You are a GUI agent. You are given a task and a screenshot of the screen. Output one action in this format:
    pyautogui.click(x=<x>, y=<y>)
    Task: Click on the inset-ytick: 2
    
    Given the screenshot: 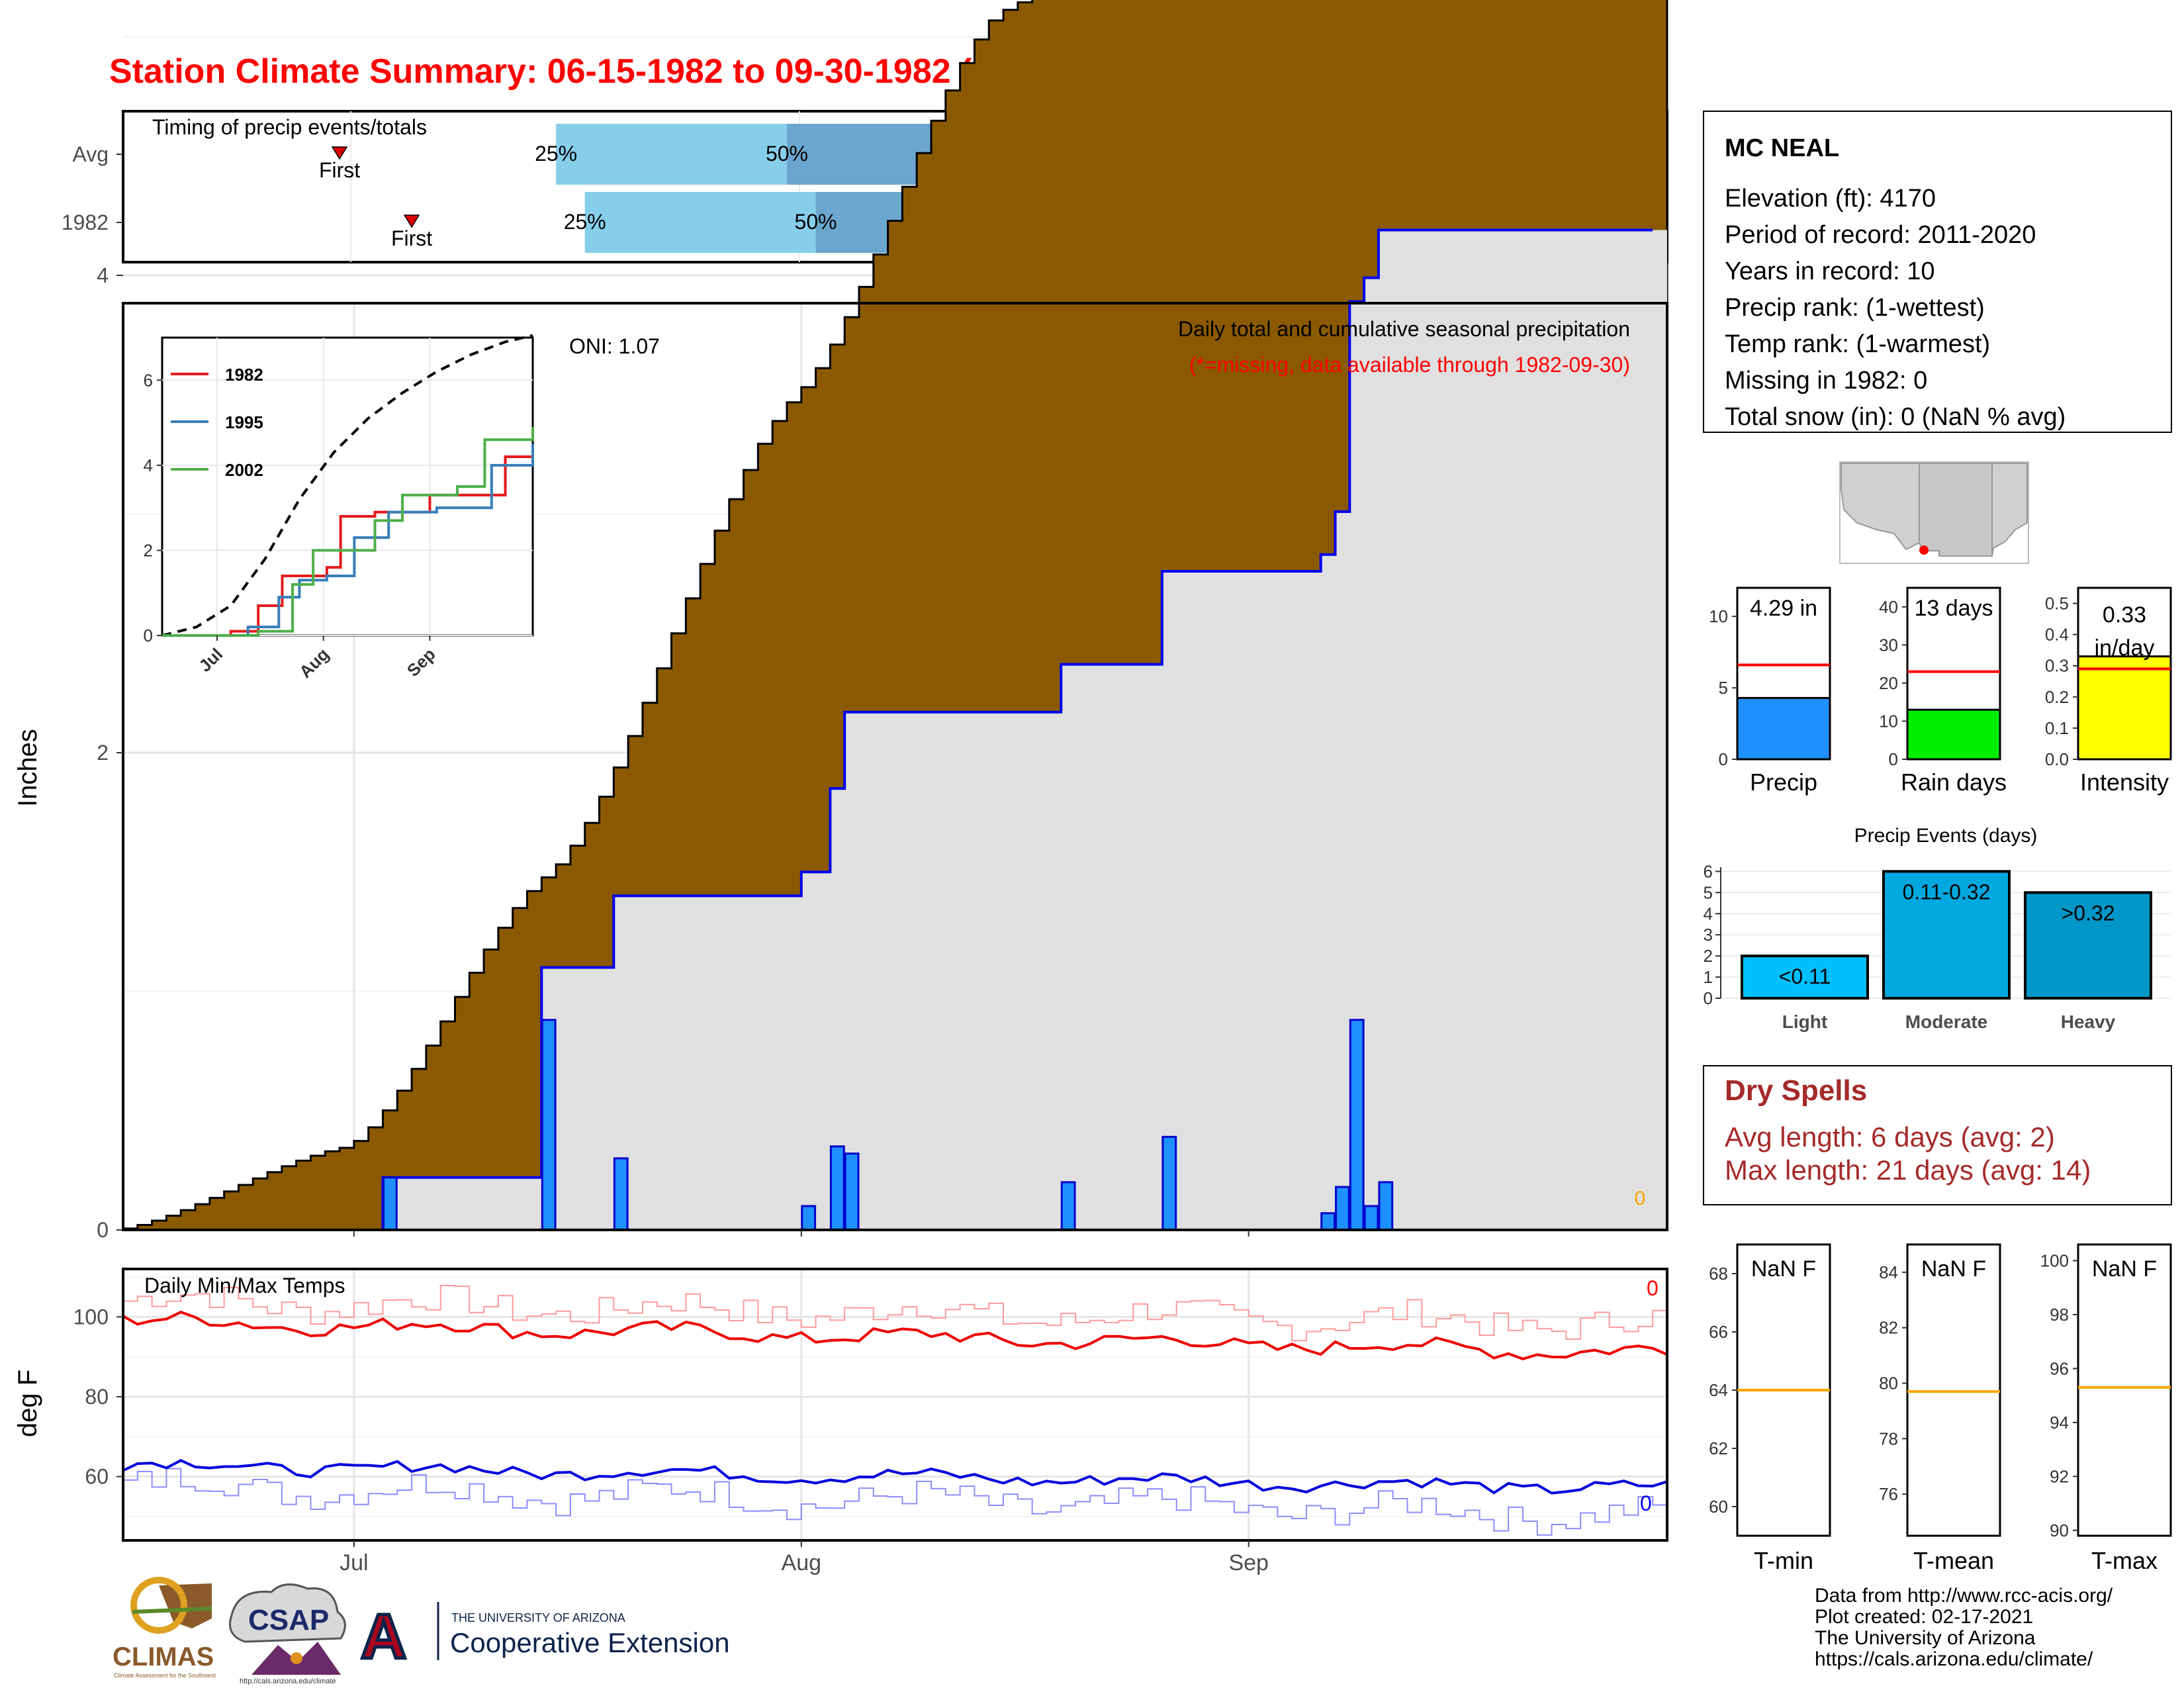 What is the action you would take?
    pyautogui.click(x=148, y=550)
    